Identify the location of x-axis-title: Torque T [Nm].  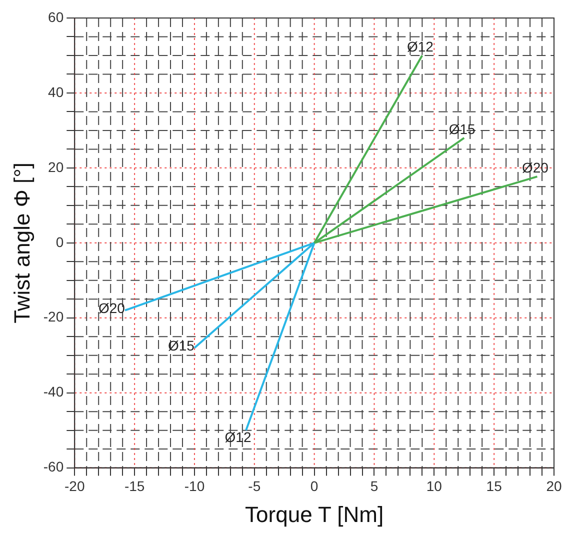
(314, 514).